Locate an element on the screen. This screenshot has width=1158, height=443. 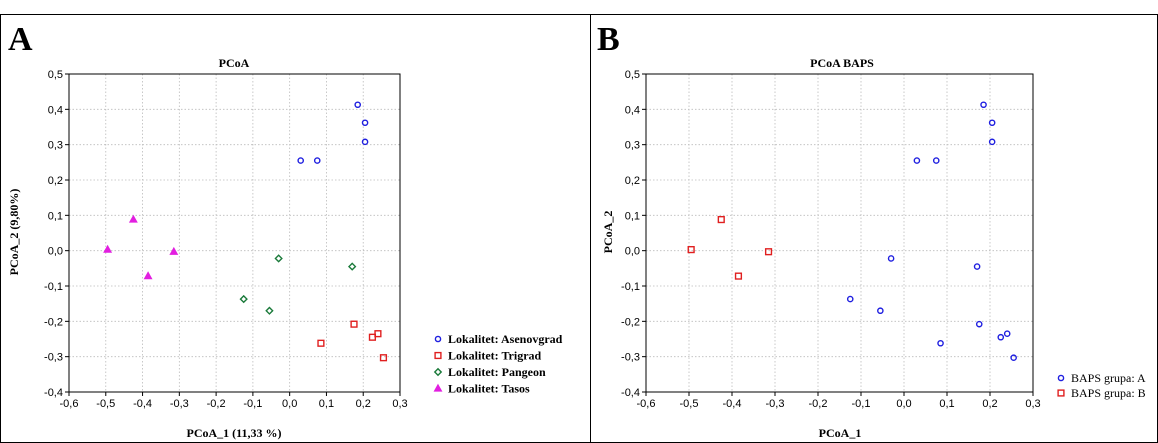
chart-title: PCoA BAPS is located at coordinates (842, 63).